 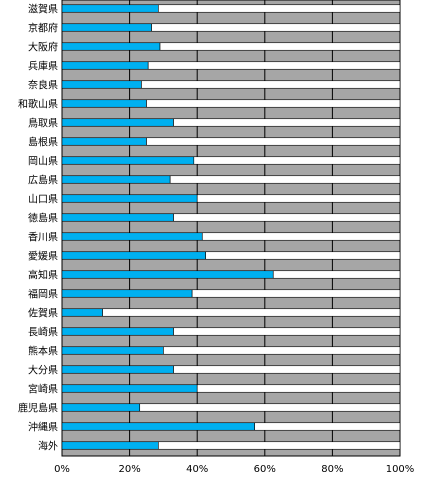 What do you see at coordinates (43, 294) in the screenshot?
I see `category-label: 福岡県` at bounding box center [43, 294].